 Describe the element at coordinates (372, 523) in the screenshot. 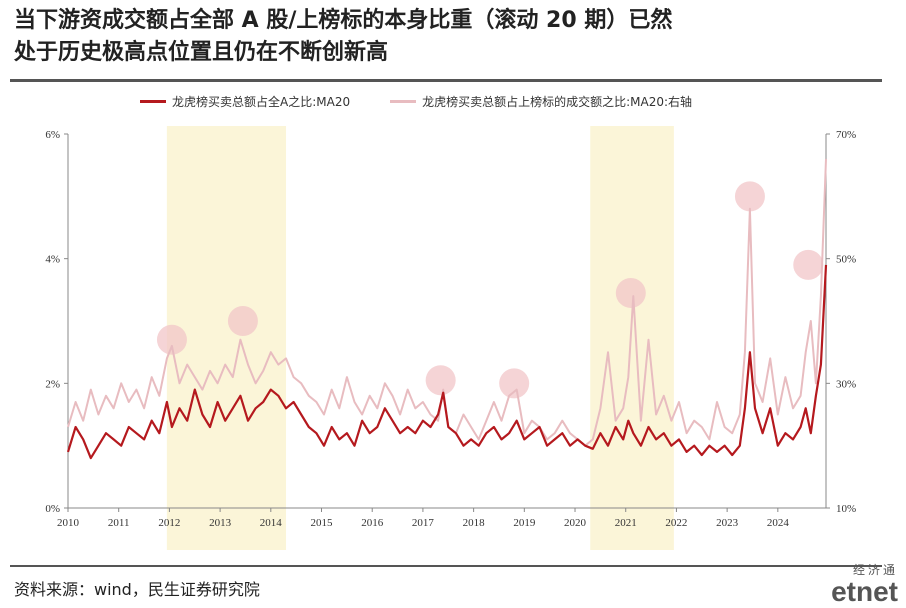

I see `x-tick-label: 2016` at that location.